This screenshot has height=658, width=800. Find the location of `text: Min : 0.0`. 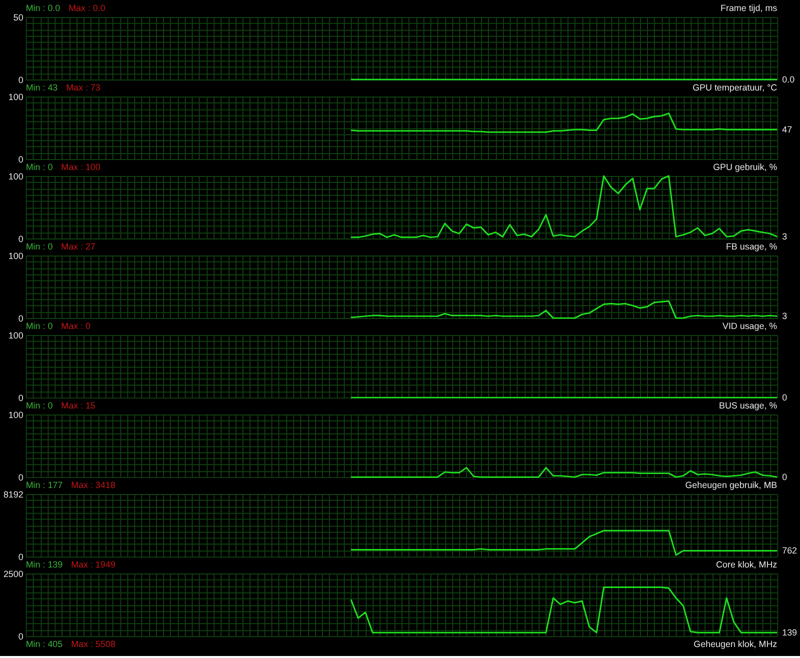

text: Min : 0.0 is located at coordinates (43, 7).